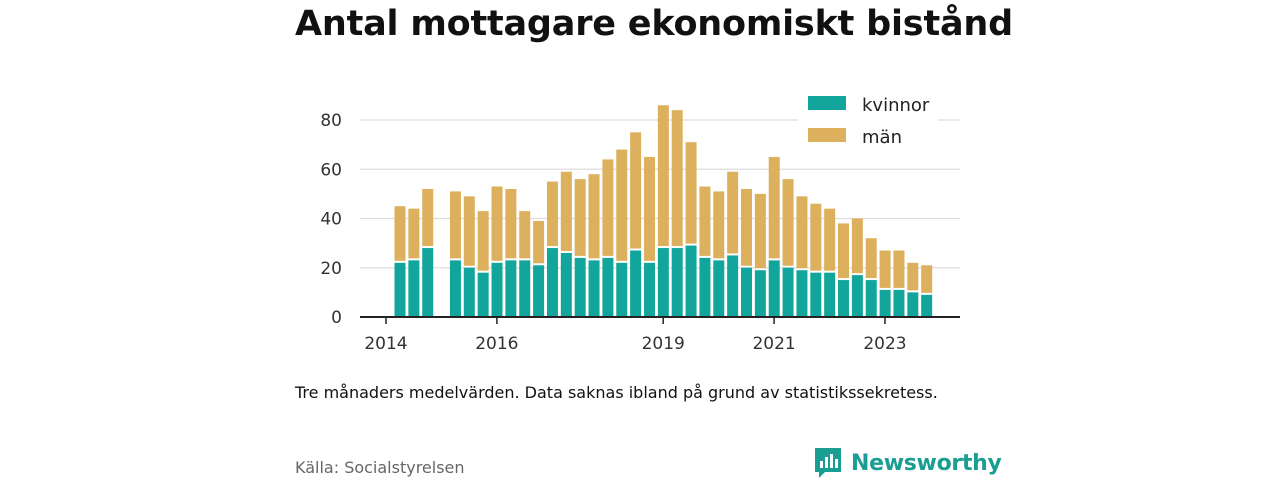  I want to click on x-tick-label: 2014, so click(385, 344).